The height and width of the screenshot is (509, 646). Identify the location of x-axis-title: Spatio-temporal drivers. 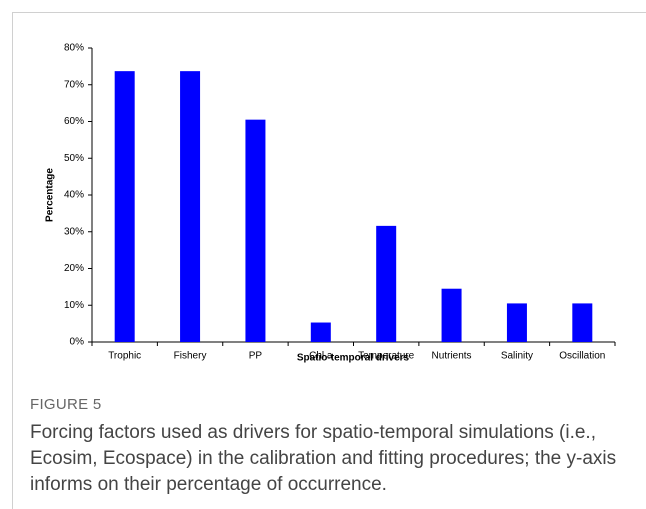
(353, 358).